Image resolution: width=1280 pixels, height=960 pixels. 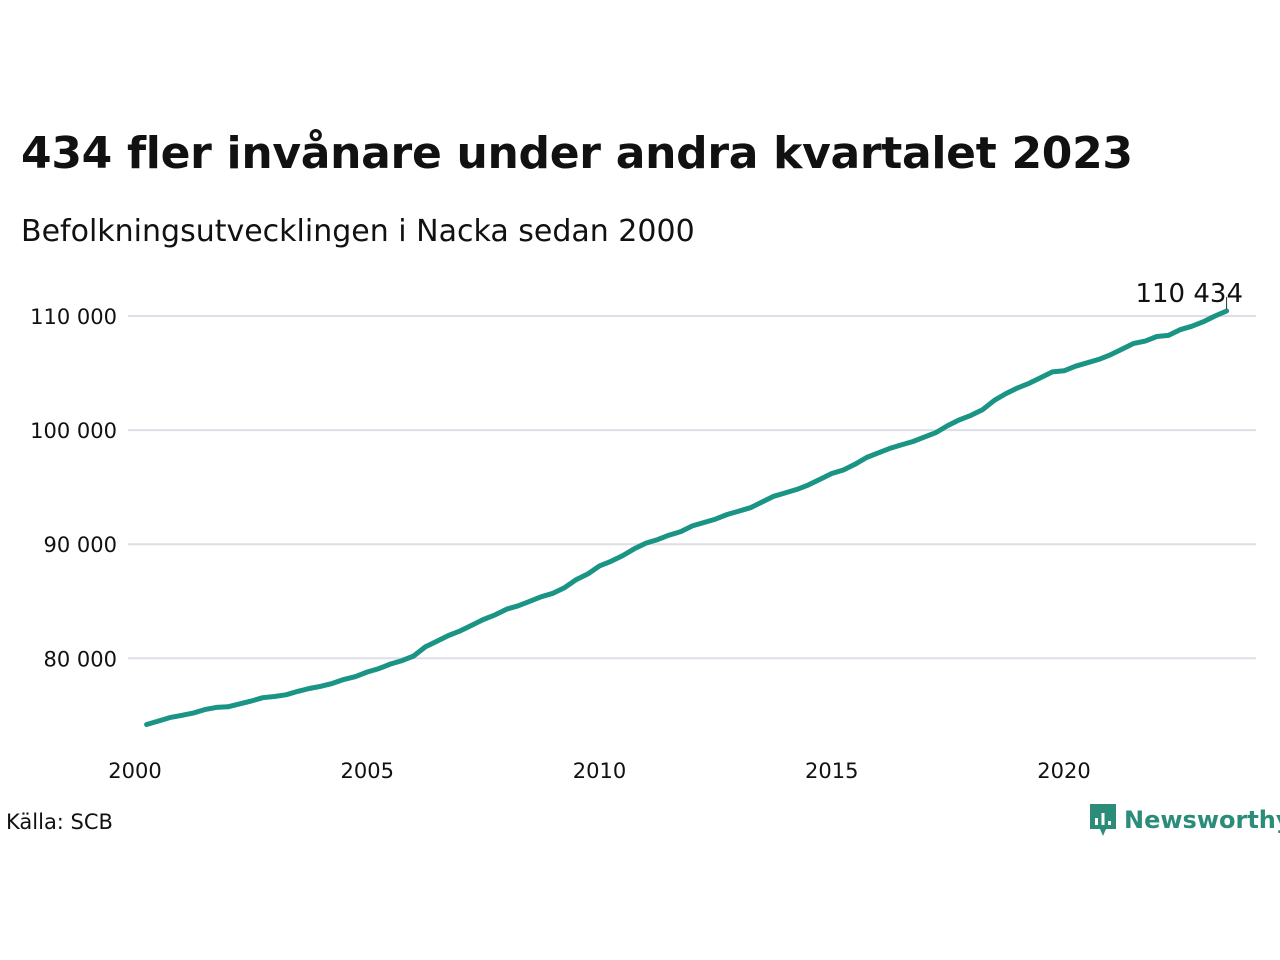 I want to click on y-axis-tick-labels: 80 000 90 000 100 000 110 000, so click(x=73, y=488).